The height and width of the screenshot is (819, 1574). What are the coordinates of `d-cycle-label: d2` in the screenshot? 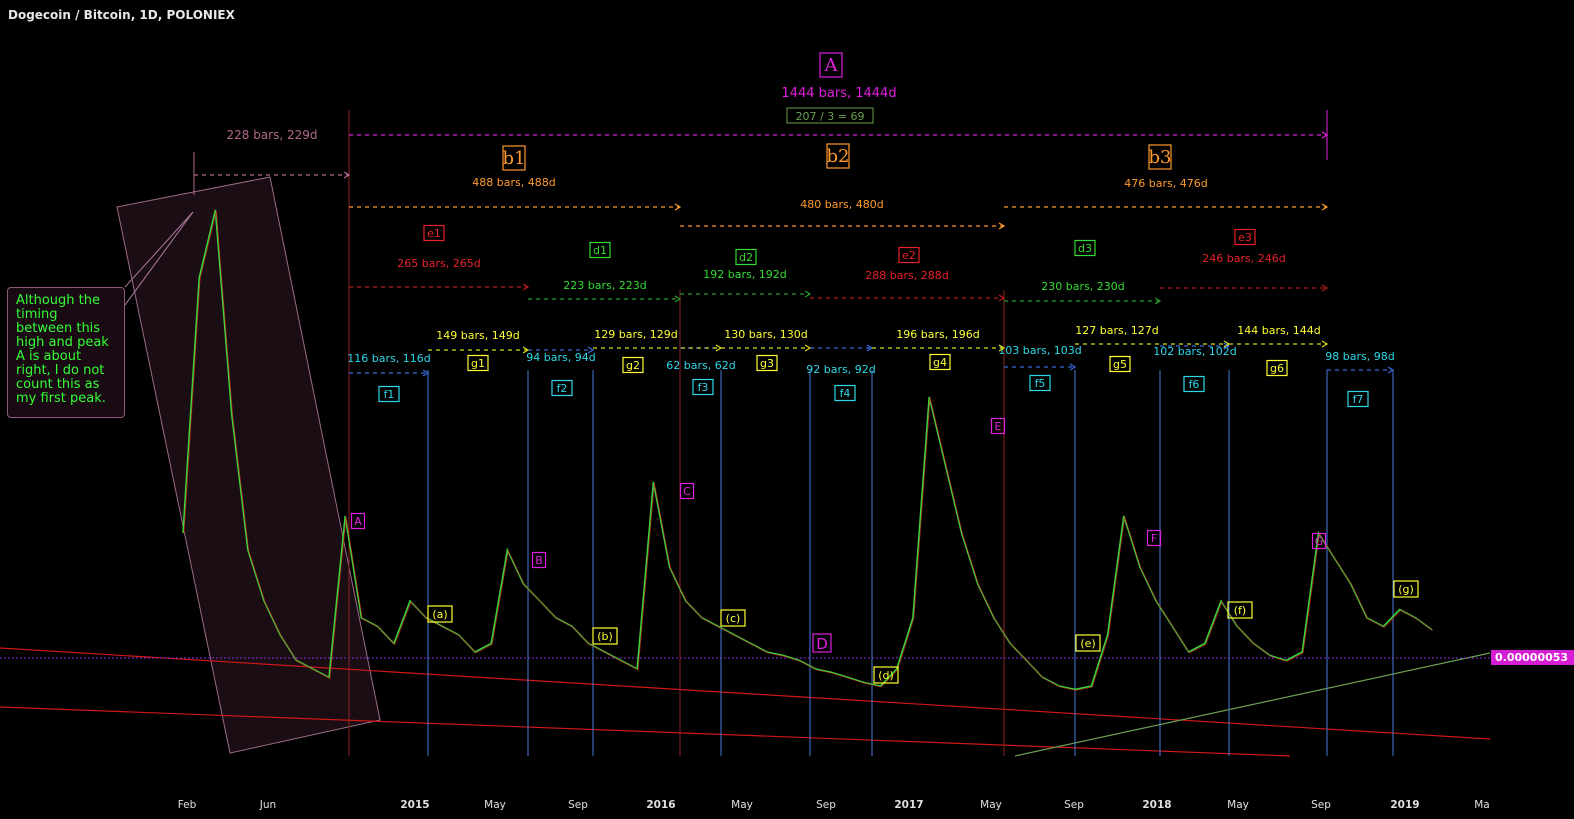 It's located at (746, 257).